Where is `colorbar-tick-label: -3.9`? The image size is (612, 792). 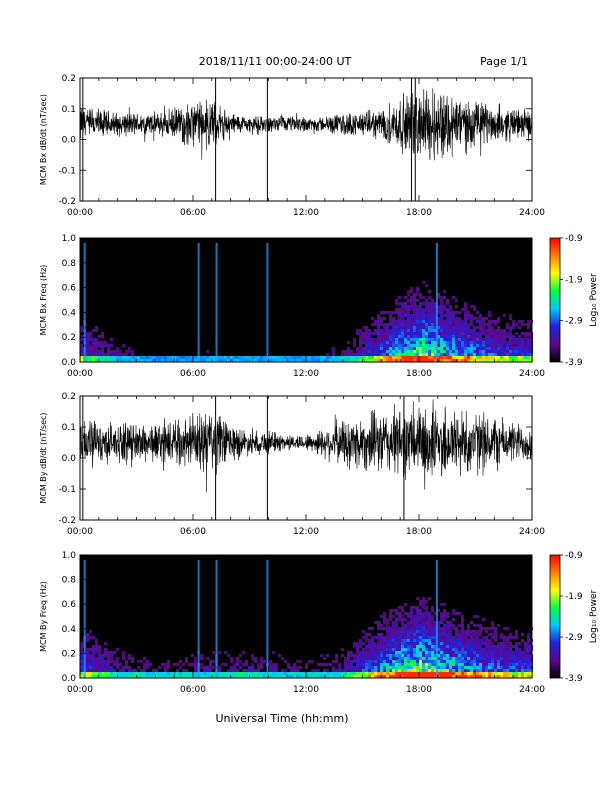 colorbar-tick-label: -3.9 is located at coordinates (574, 363).